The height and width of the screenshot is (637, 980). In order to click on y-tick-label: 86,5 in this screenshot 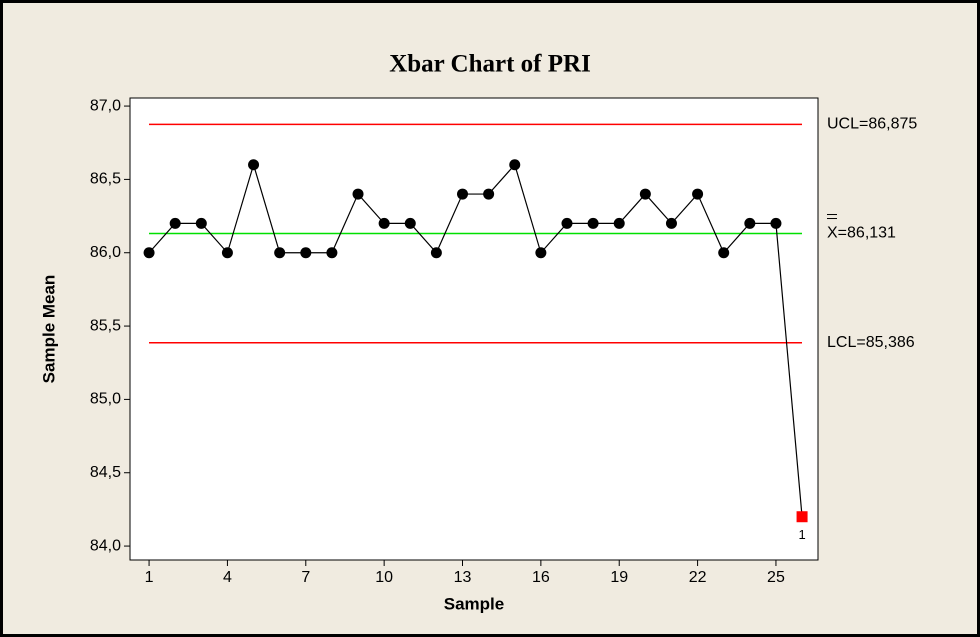, I will do `click(105, 179)`.